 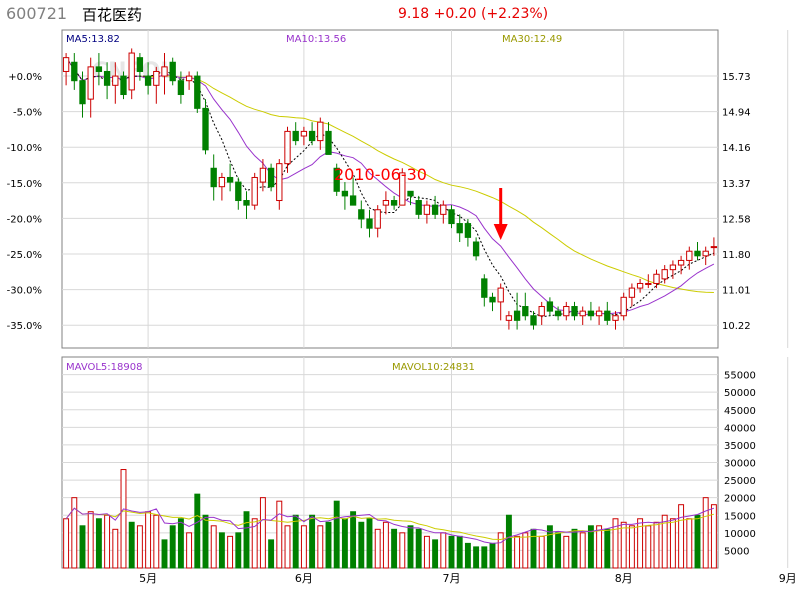 What do you see at coordinates (624, 578) in the screenshot?
I see `x-month-label: 8月` at bounding box center [624, 578].